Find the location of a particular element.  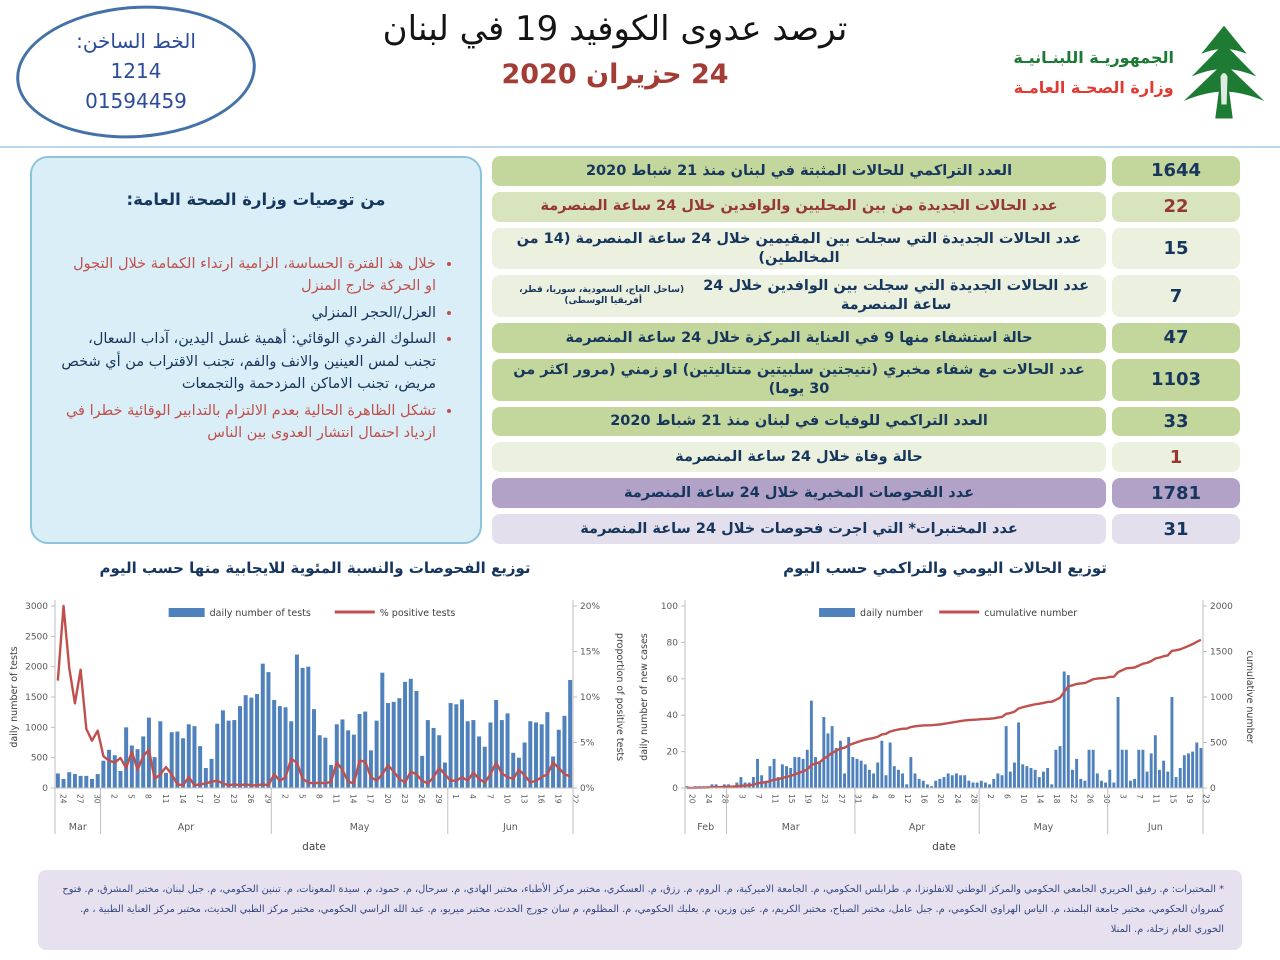

recommendations-title: من توصيات وزارة الصحة العامة: is located at coordinates (256, 199).